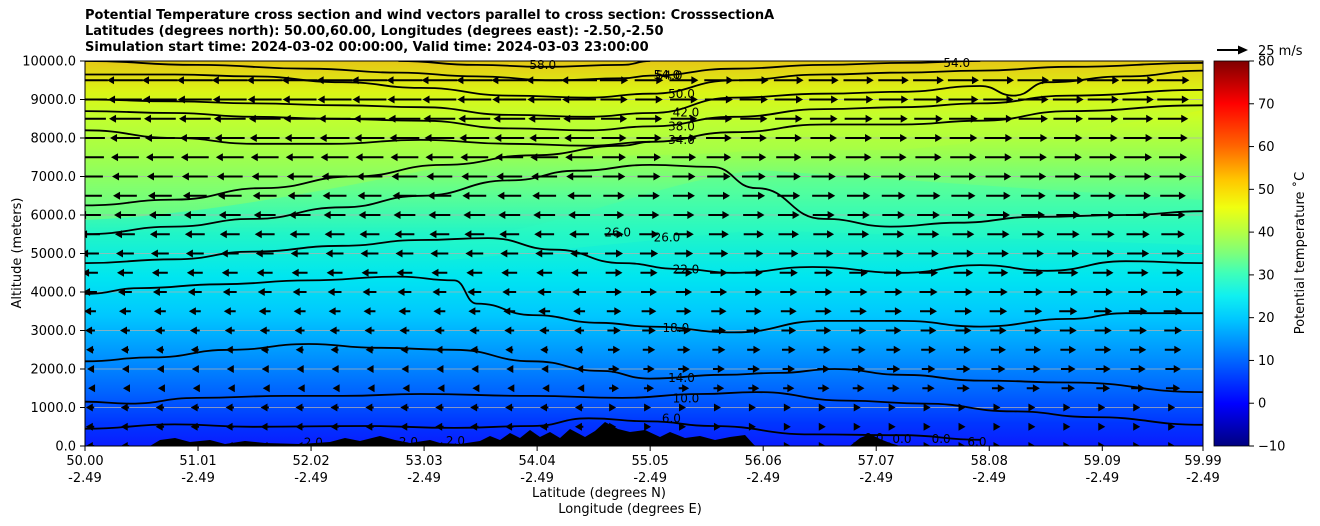  Describe the element at coordinates (424, 478) in the screenshot. I see `x-tick-label-lon: -2.49` at that location.